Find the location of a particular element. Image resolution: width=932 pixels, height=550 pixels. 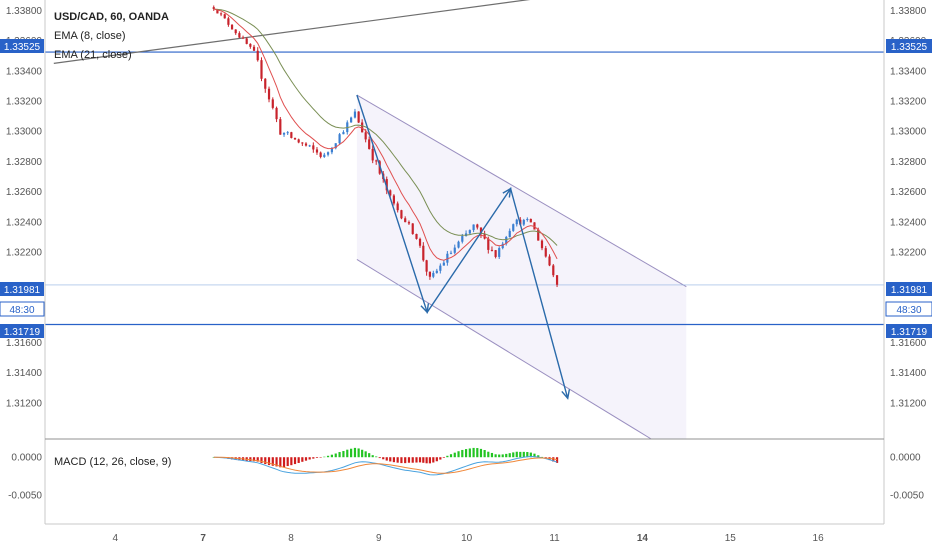

macd-axis: 0.0000 0.0000 -0.0050 -0.0050 is located at coordinates (466, 477).